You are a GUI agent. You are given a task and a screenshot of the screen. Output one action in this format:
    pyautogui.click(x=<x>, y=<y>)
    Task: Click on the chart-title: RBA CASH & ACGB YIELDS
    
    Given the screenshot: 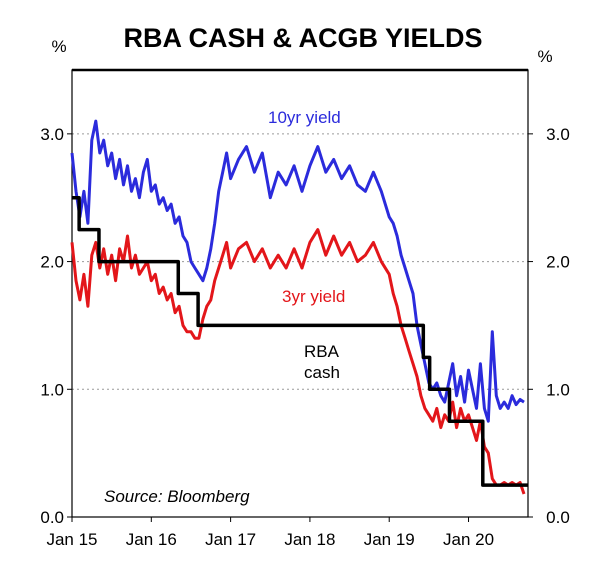 What is the action you would take?
    pyautogui.click(x=302, y=38)
    